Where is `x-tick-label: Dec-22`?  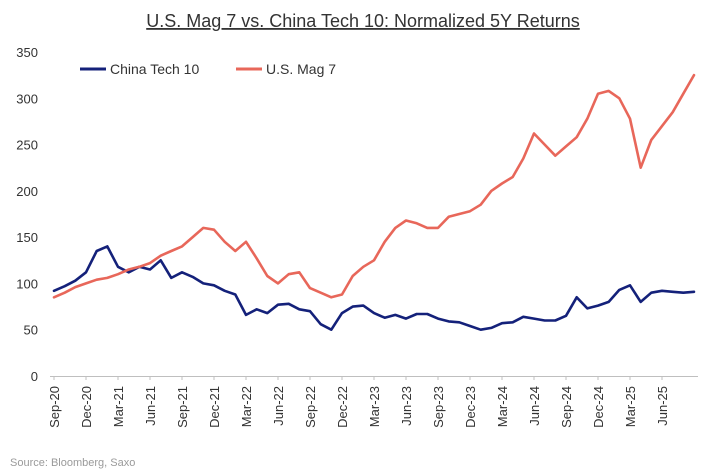 x-tick-label: Dec-22 is located at coordinates (342, 407).